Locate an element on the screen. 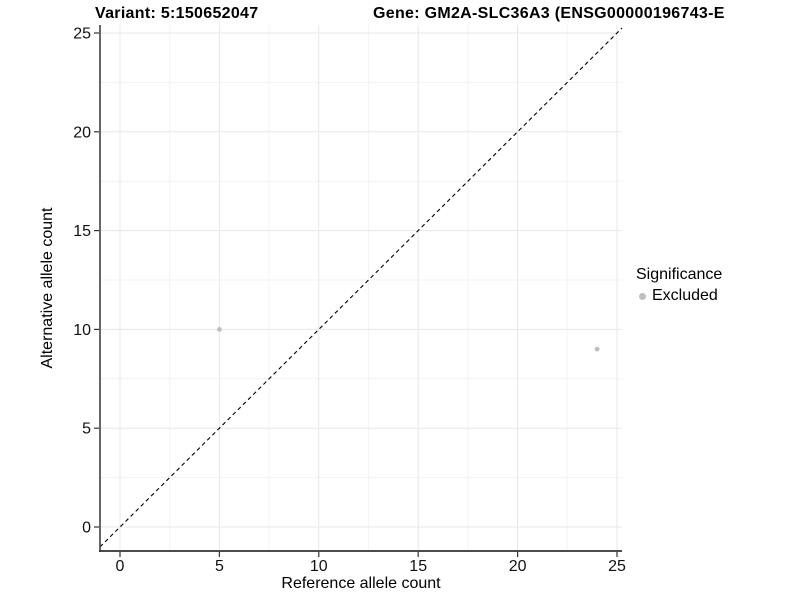 Image resolution: width=800 pixels, height=600 pixels. x-tick-label: 20 is located at coordinates (518, 566).